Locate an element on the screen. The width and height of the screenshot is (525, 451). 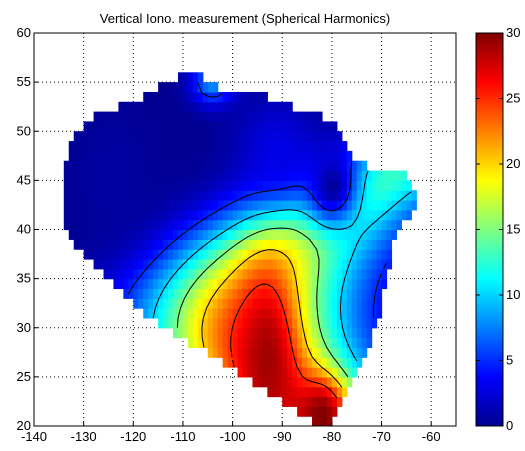
x-tick-label: -120 is located at coordinates (133, 436).